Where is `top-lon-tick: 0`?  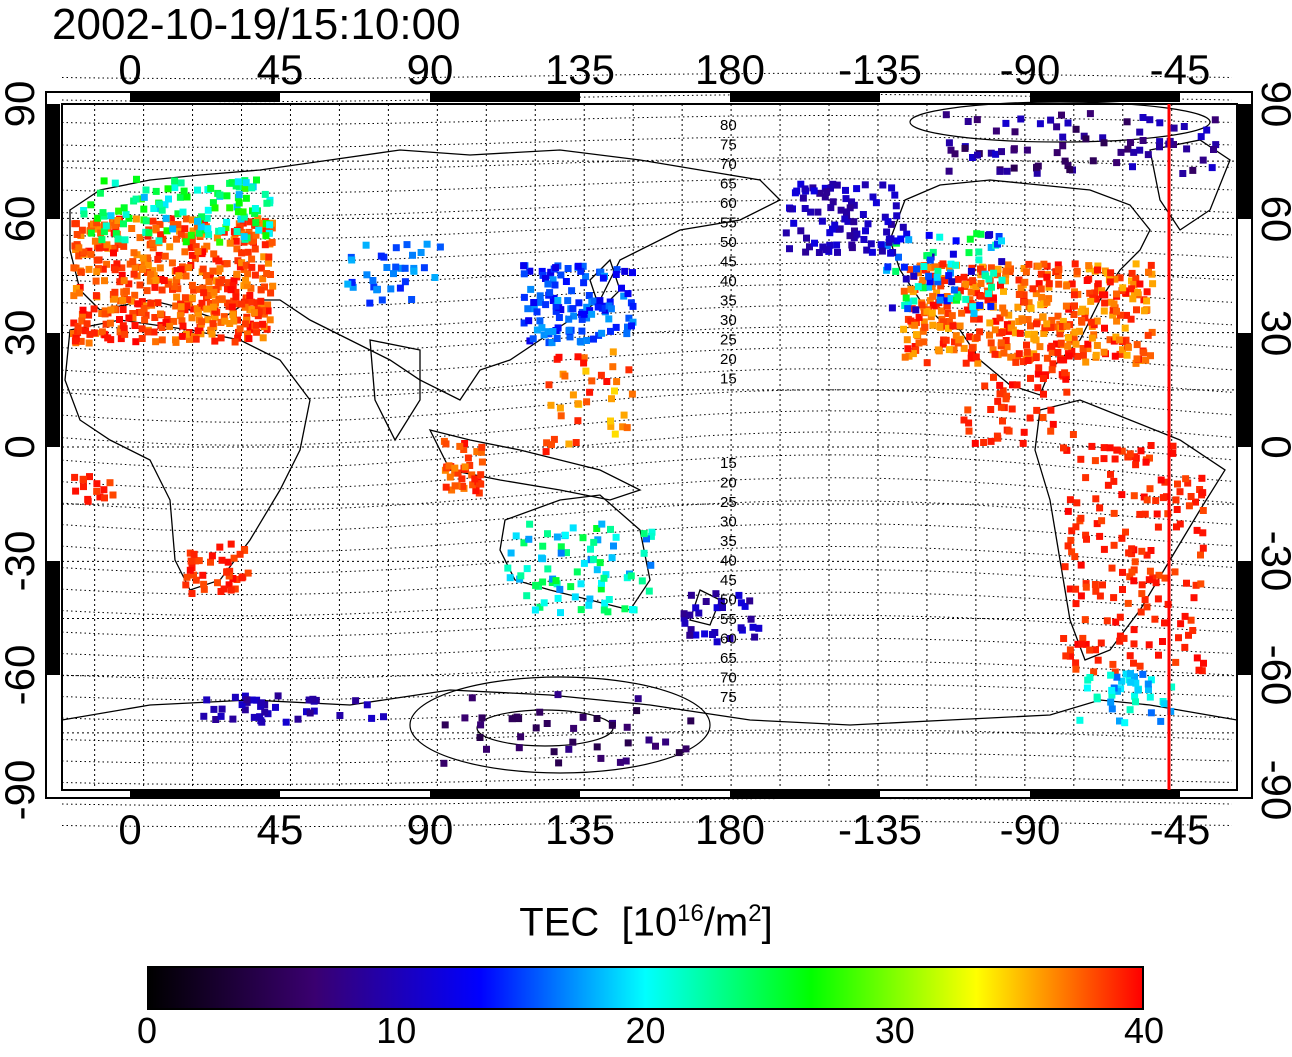
top-lon-tick: 0 is located at coordinates (129, 69).